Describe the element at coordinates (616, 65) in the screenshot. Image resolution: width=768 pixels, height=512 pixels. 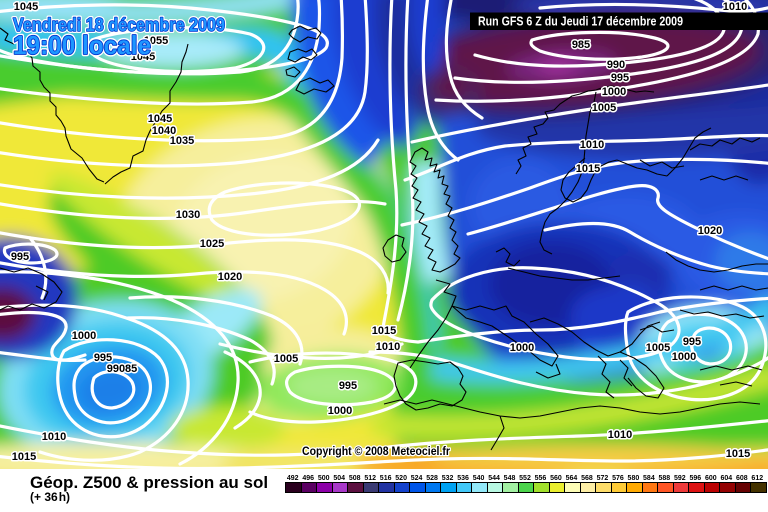
I see `svg-text: 990` at that location.